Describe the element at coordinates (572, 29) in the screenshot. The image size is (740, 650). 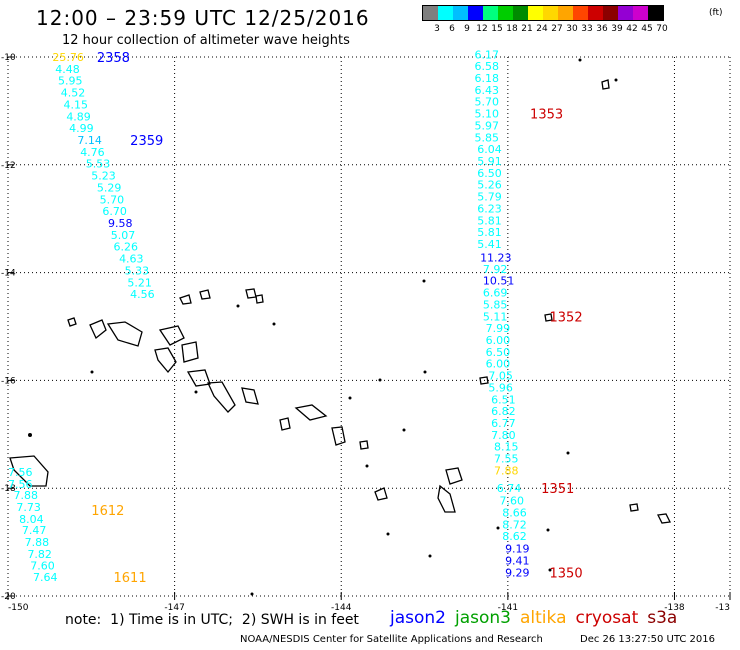
I see `color-scale-tick-label: 30` at that location.